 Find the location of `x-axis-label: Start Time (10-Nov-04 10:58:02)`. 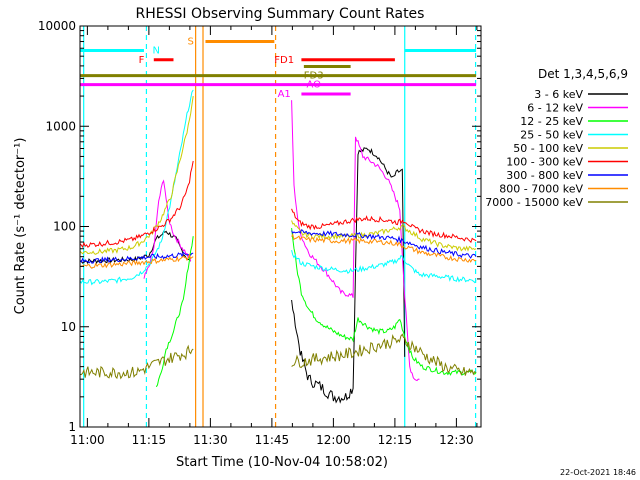

x-axis-label: Start Time (10-Nov-04 10:58:02) is located at coordinates (282, 462).